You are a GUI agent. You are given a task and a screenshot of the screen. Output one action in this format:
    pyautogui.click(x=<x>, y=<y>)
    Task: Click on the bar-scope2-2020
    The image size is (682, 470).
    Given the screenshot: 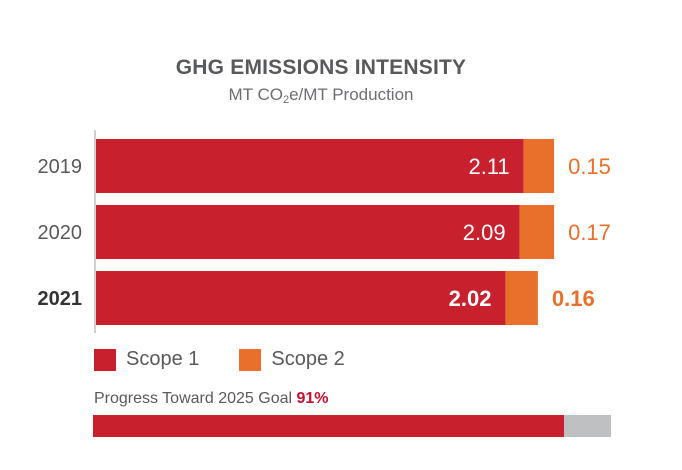 What is the action you would take?
    pyautogui.click(x=537, y=232)
    